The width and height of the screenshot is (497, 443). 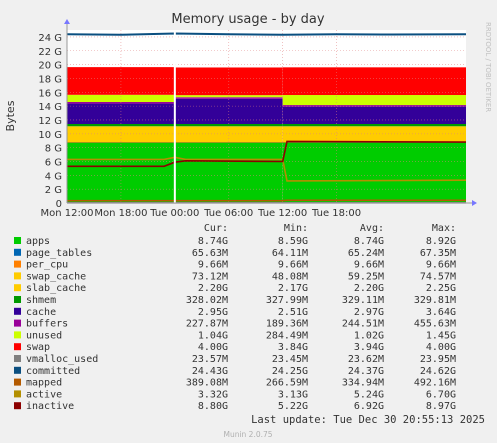 I want to click on chart-title: Memory usage - by day, so click(x=247, y=19).